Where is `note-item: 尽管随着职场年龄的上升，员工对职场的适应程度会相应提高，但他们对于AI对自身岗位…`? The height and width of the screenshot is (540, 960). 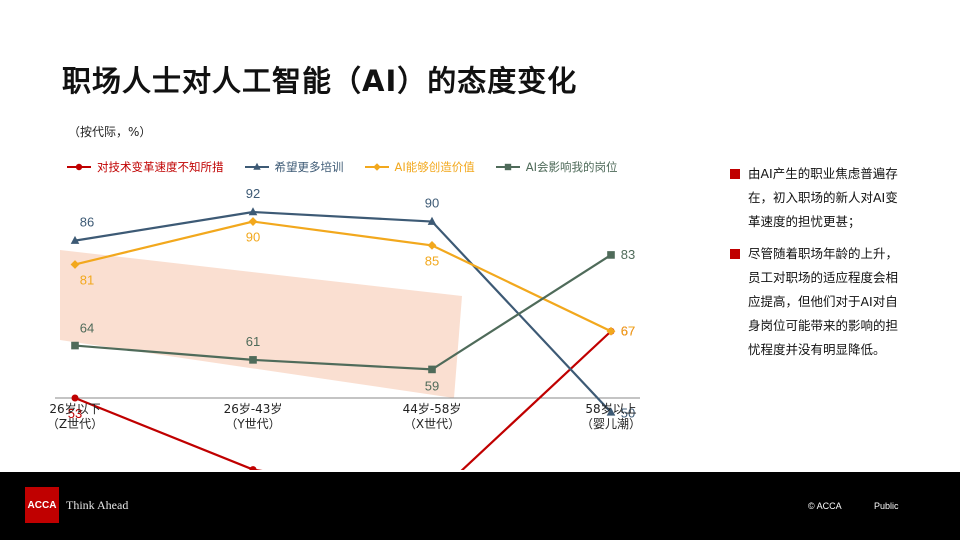 note-item: 尽管随着职场年龄的上升，员工对职场的适应程度会相应提高，但他们对于AI对自身岗位… is located at coordinates (815, 302).